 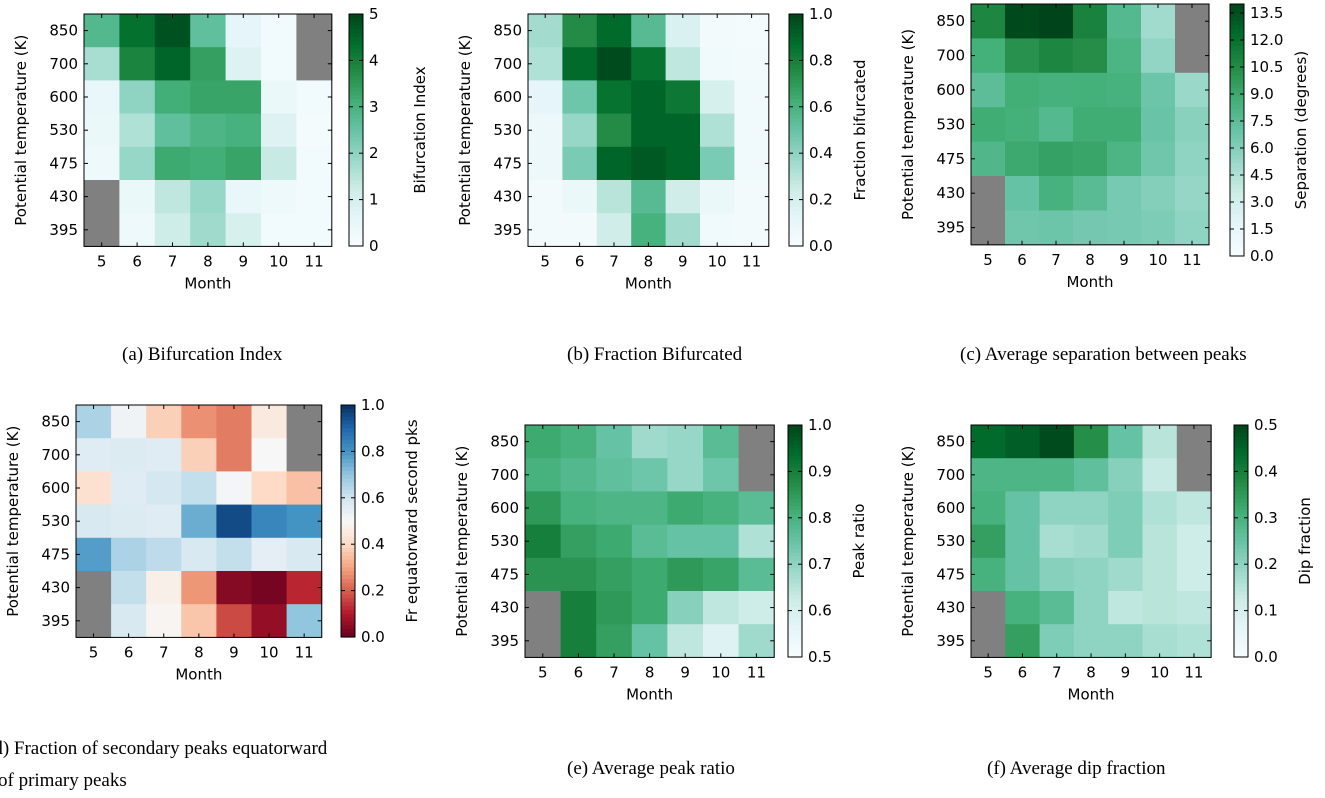 I want to click on y-tick-label: 850, so click(x=63, y=31).